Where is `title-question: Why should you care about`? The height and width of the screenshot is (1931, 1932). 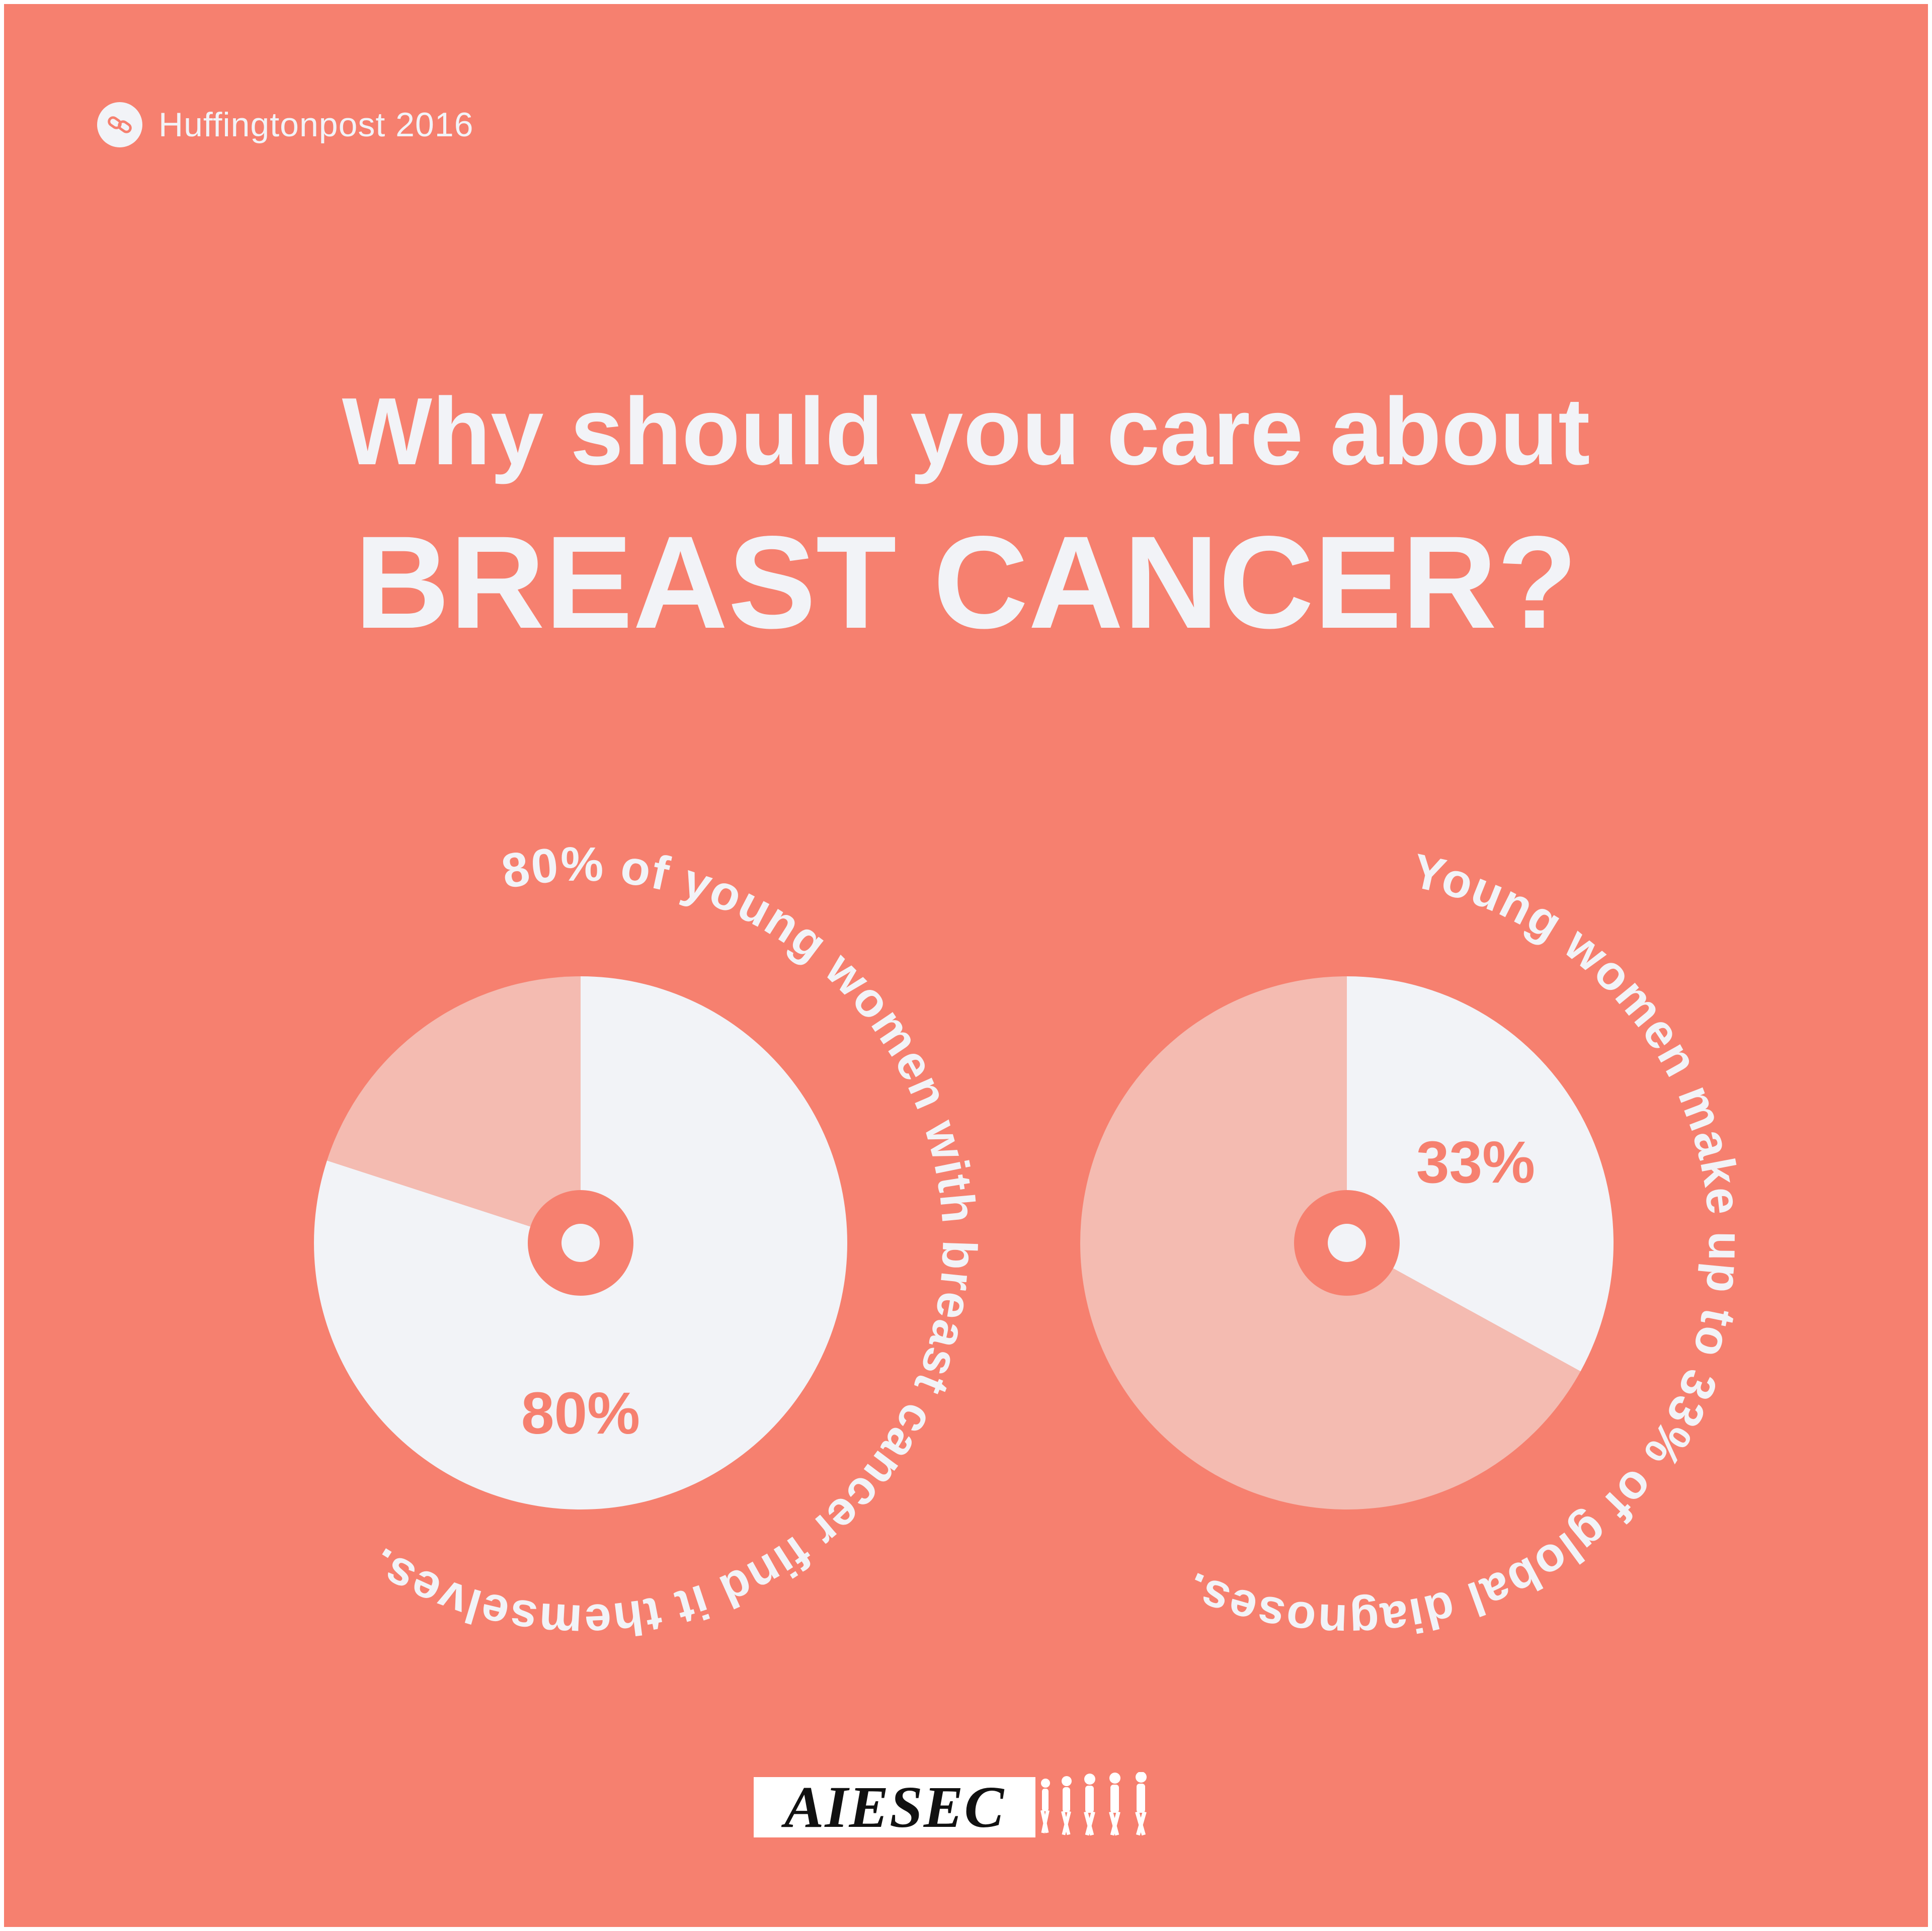 title-question: Why should you care about is located at coordinates (966, 432).